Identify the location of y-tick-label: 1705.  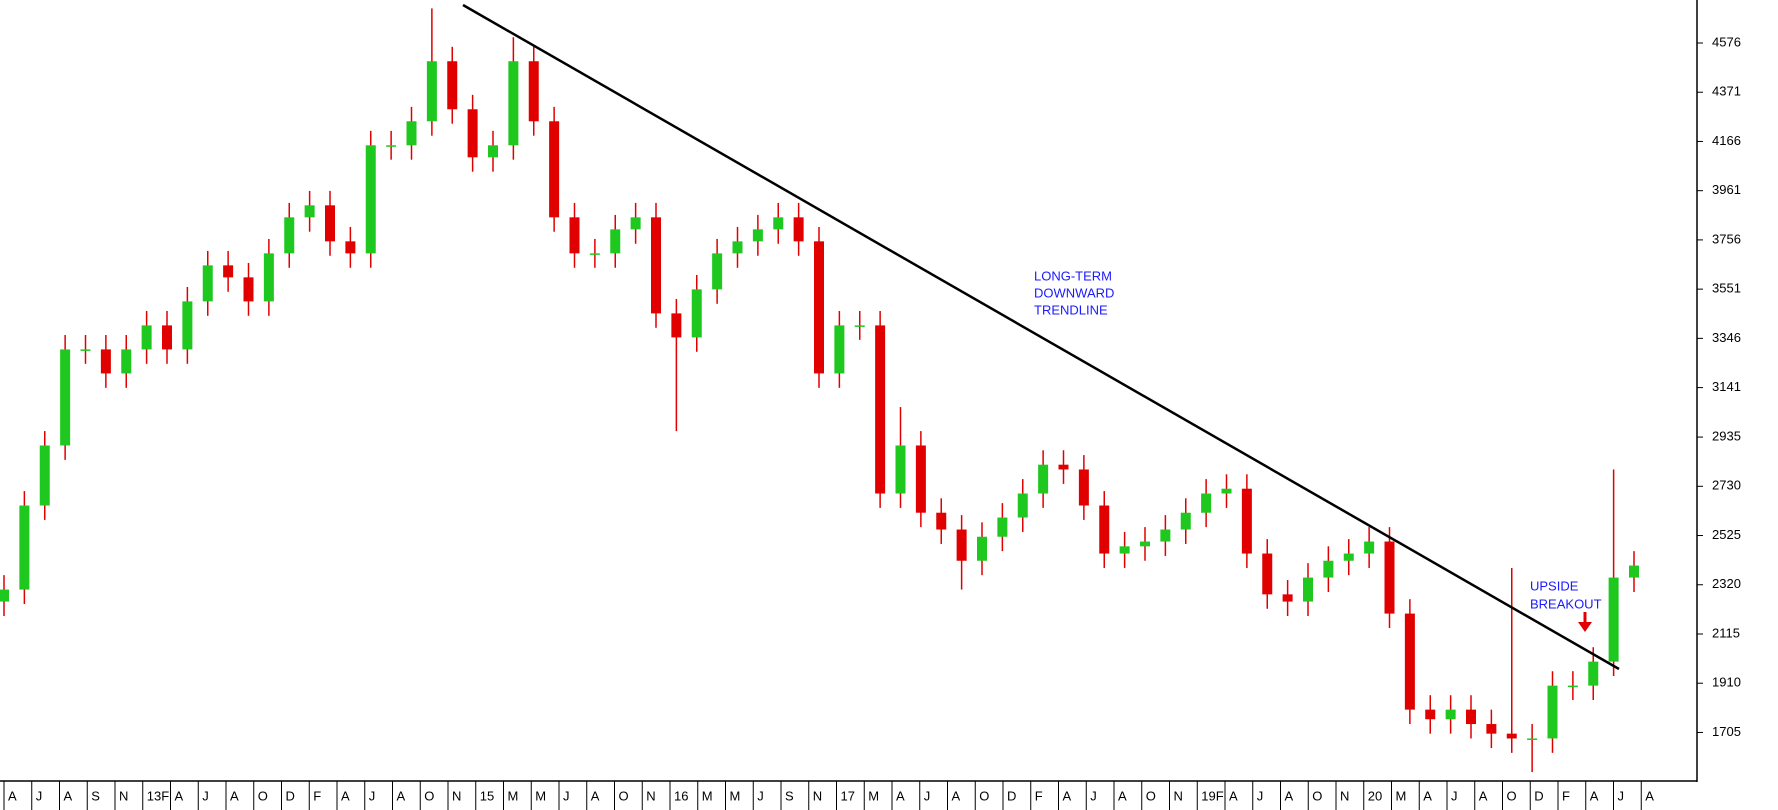
(1726, 731).